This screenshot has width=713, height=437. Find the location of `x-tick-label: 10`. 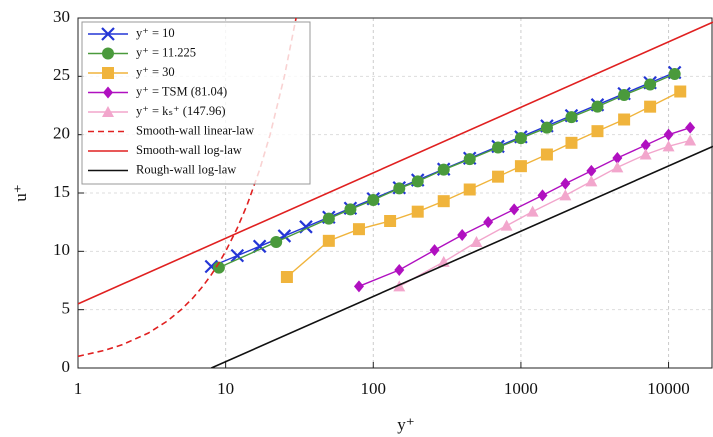

x-tick-label: 10 is located at coordinates (225, 388).